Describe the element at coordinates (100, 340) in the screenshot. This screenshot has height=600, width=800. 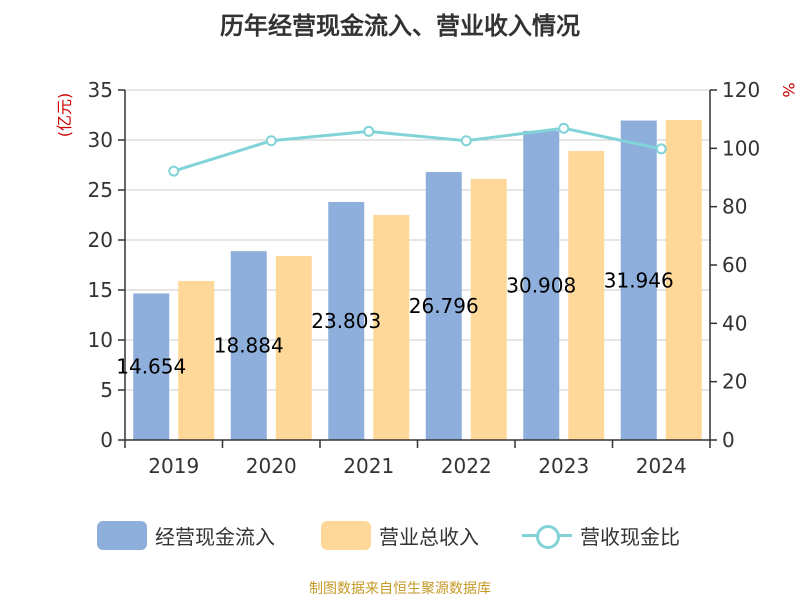
I see `left-tick-label: 10` at that location.